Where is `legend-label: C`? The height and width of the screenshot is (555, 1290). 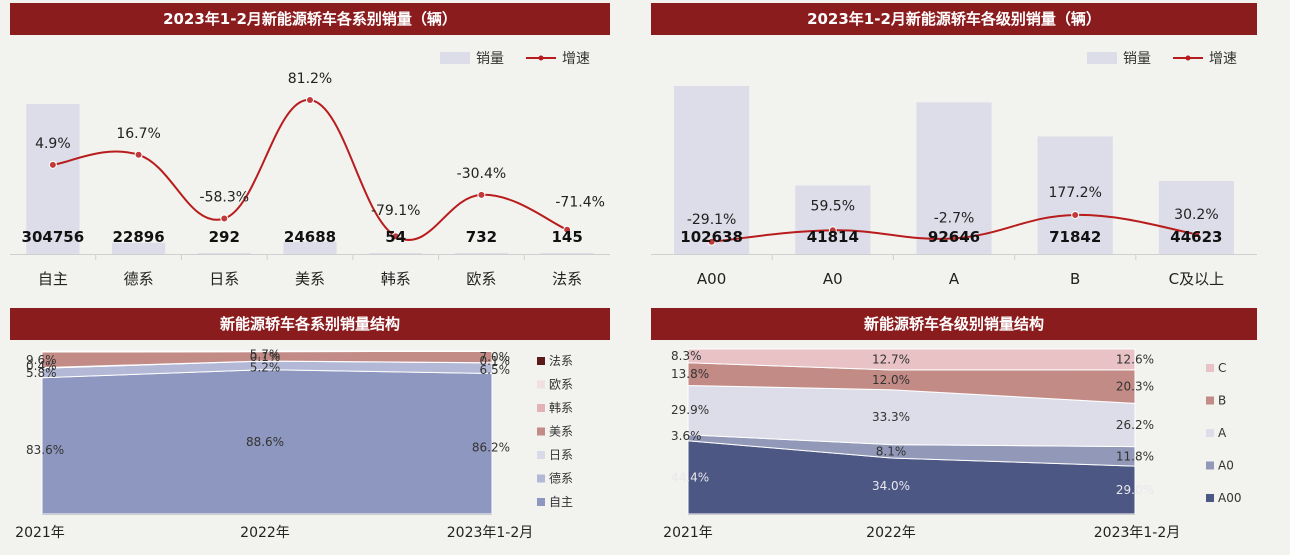 legend-label: C is located at coordinates (1222, 368).